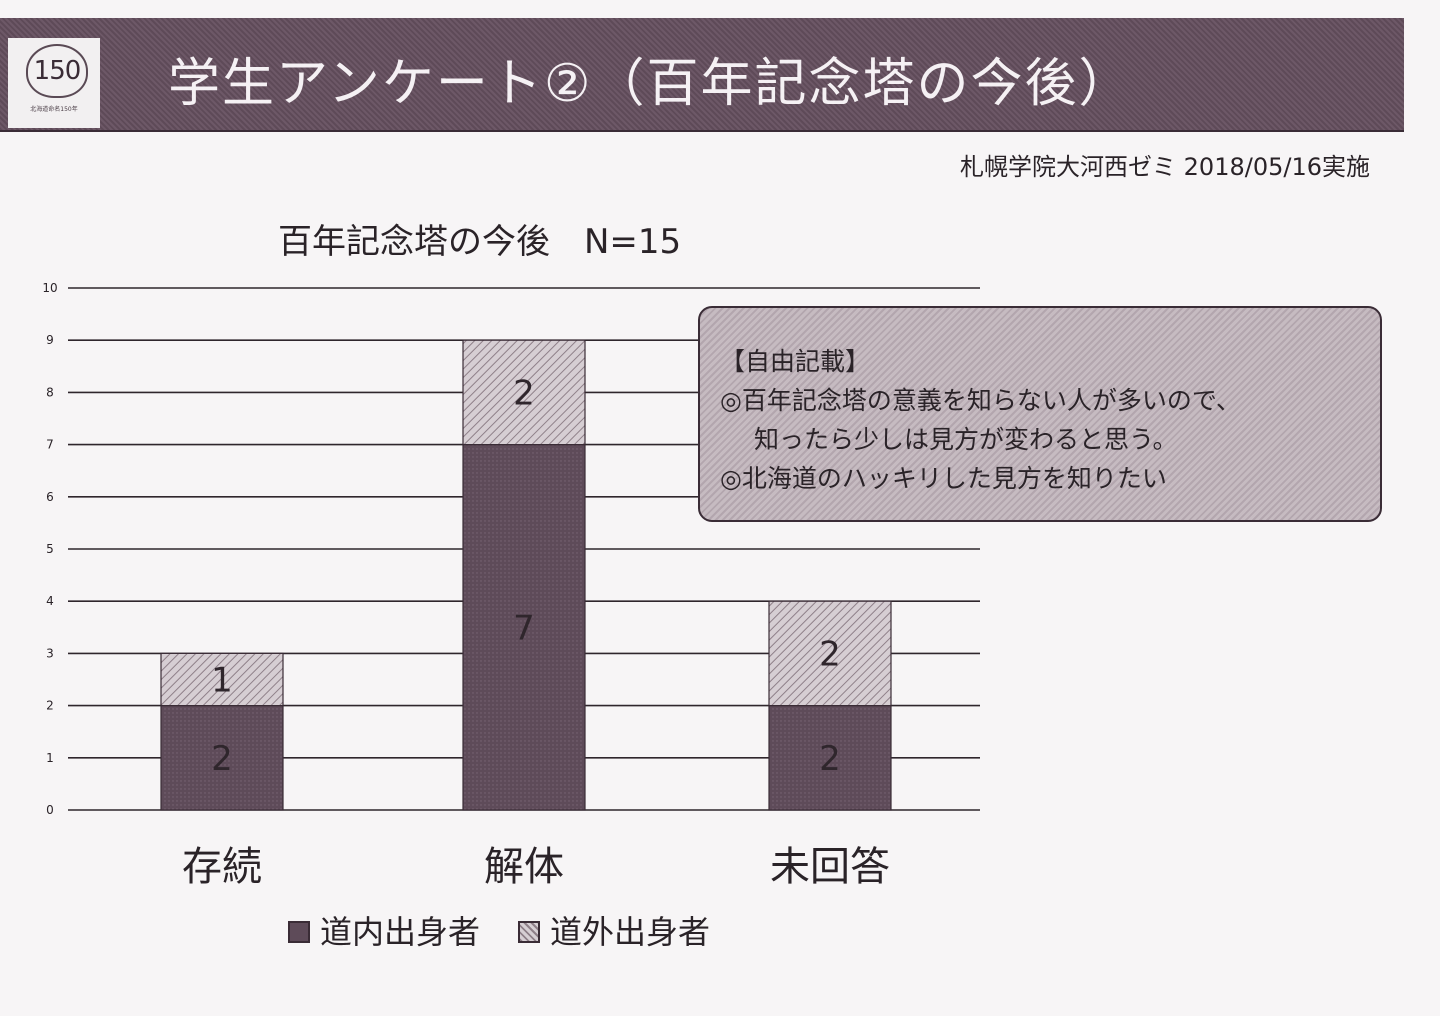 The width and height of the screenshot is (1440, 1016). Describe the element at coordinates (980, 400) in the screenshot. I see `free-comment-line-1: ◎百年記念塔の意義を知らない人が多いので、` at that location.